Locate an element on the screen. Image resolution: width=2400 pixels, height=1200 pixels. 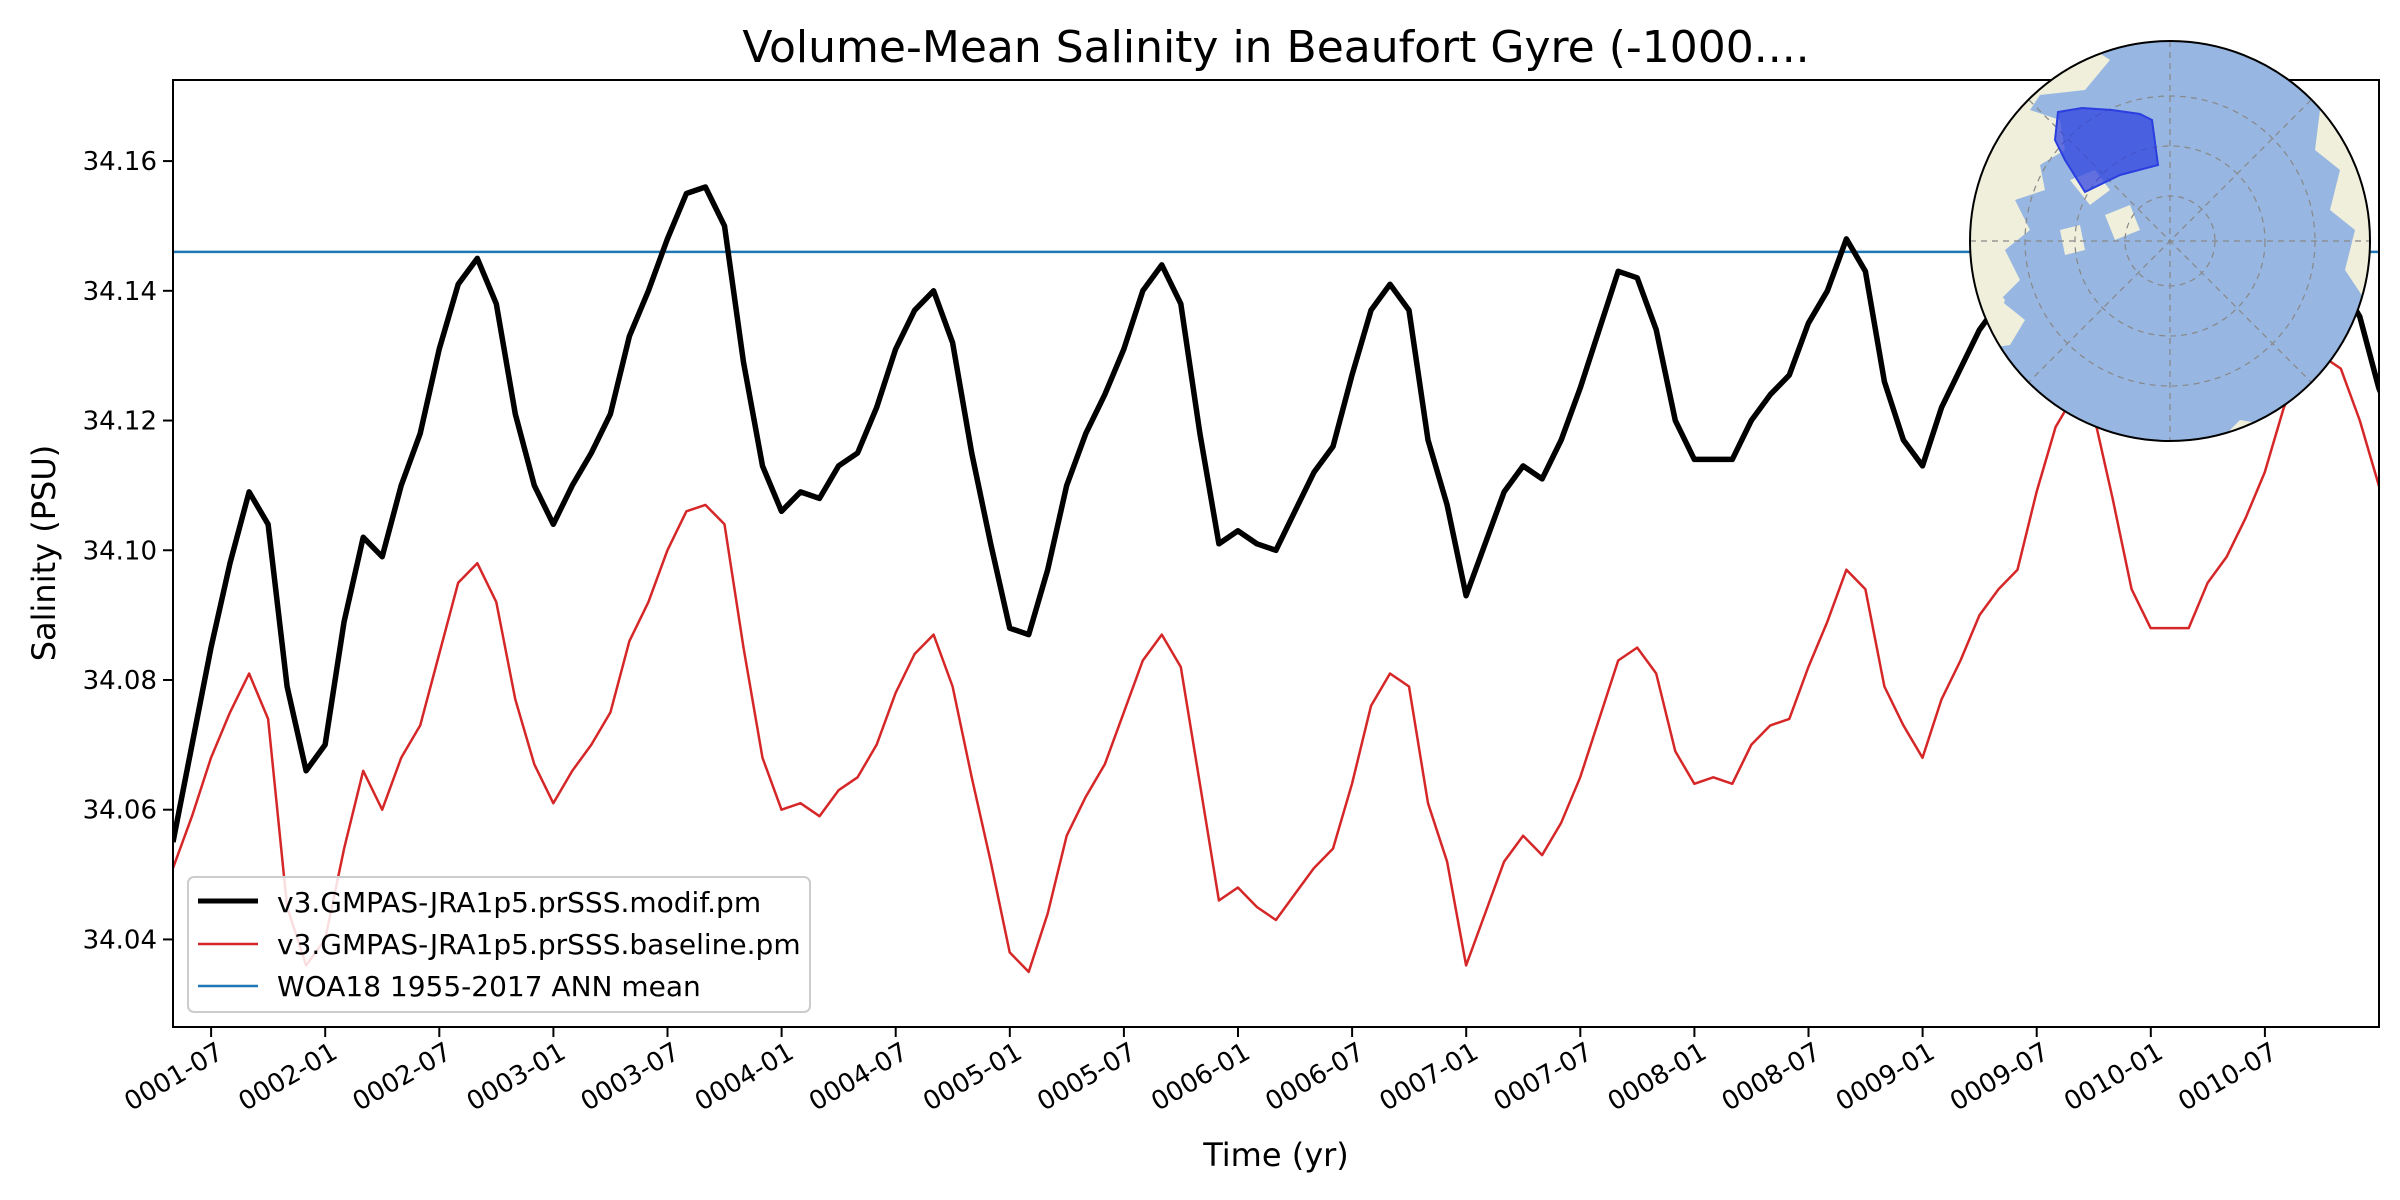
x-tick-label: 0002-07 is located at coordinates (402, 1077).